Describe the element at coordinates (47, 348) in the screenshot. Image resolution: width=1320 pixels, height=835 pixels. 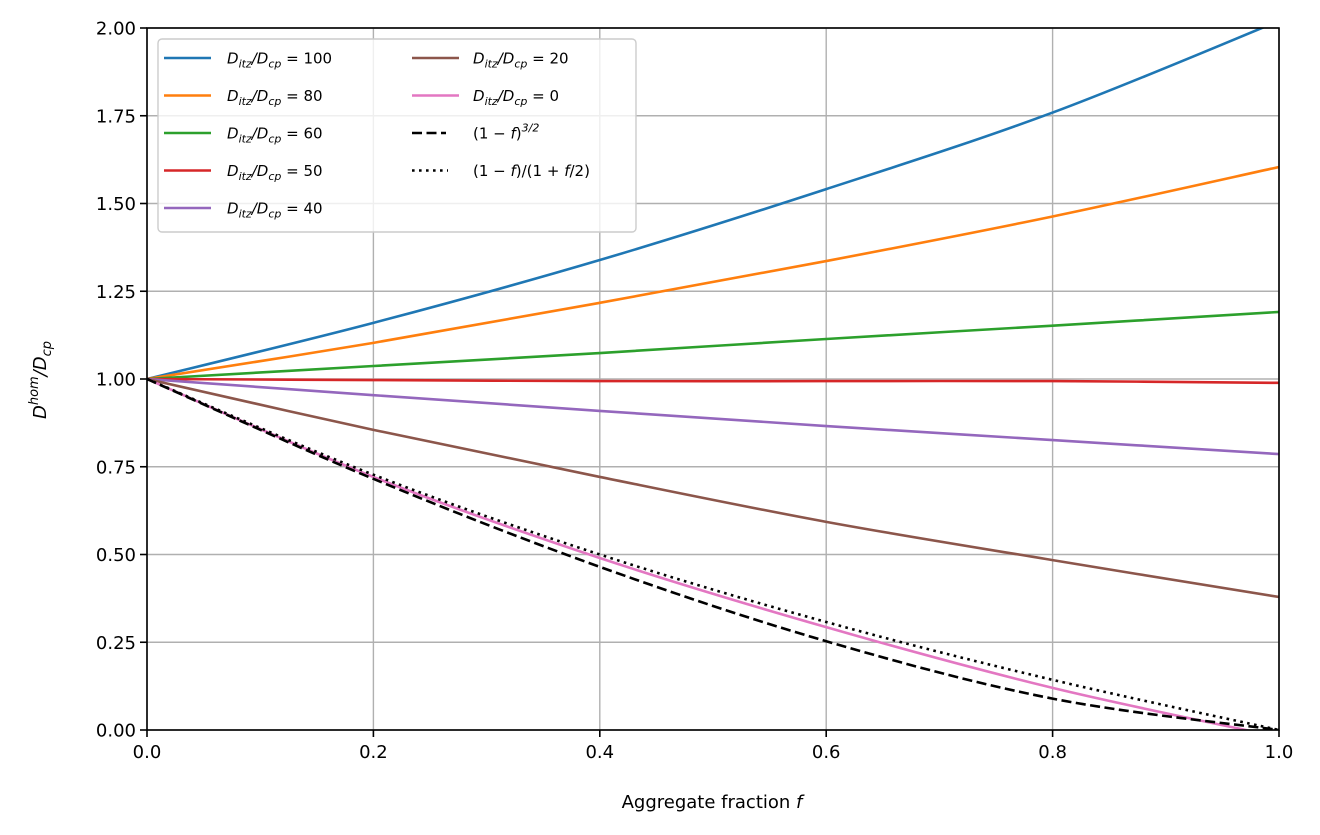
I see `y-label-sub: cp` at that location.